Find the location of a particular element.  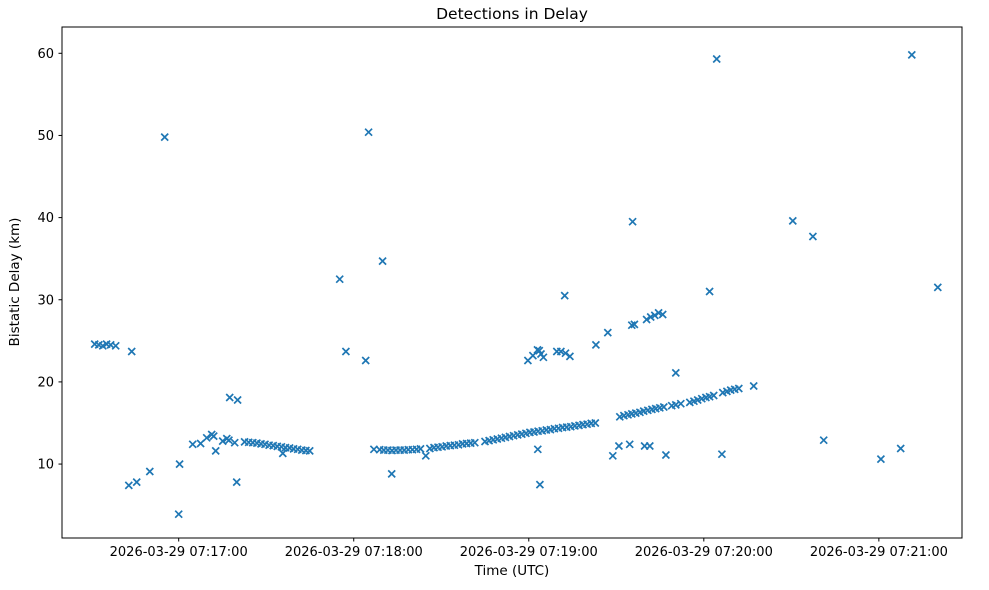

x-tick-label: 2026-03-29 07:20:00 is located at coordinates (704, 552).